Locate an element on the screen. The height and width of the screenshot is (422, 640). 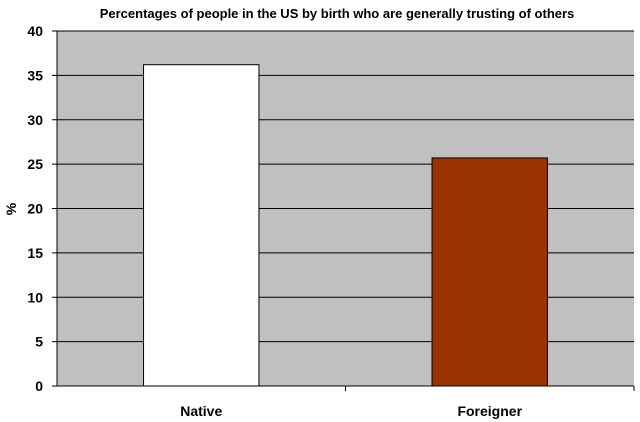
y-tick-label: 15 is located at coordinates (35, 253).